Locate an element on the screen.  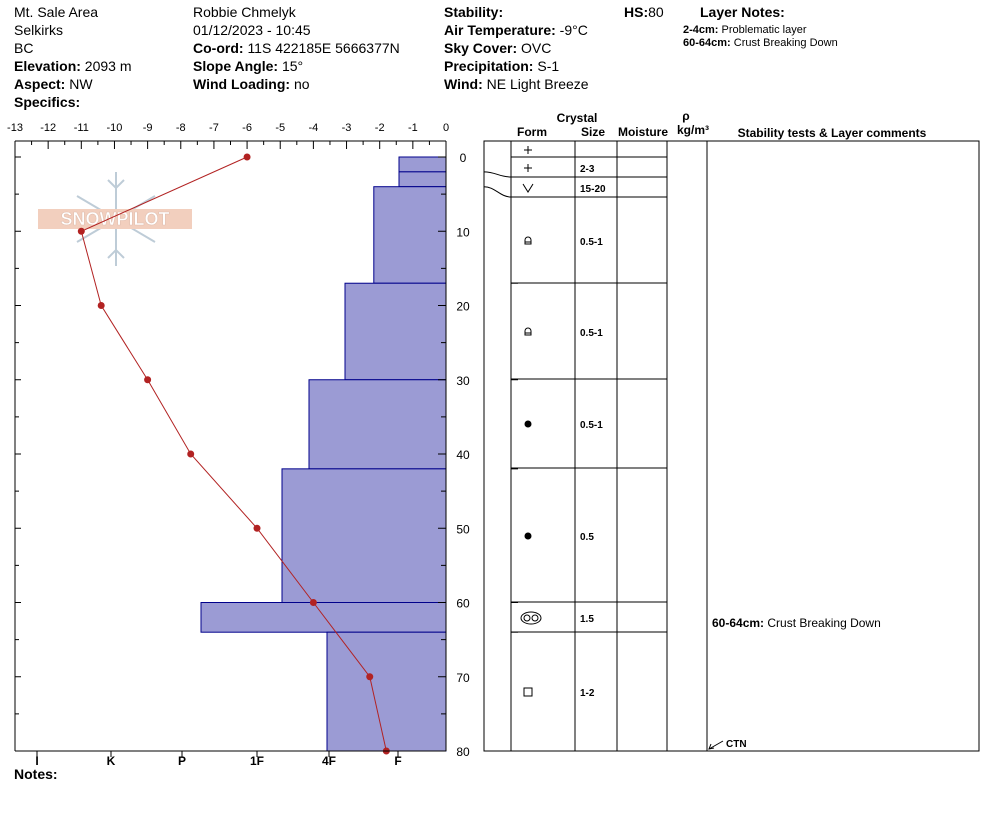
state: BC is located at coordinates (24, 48).